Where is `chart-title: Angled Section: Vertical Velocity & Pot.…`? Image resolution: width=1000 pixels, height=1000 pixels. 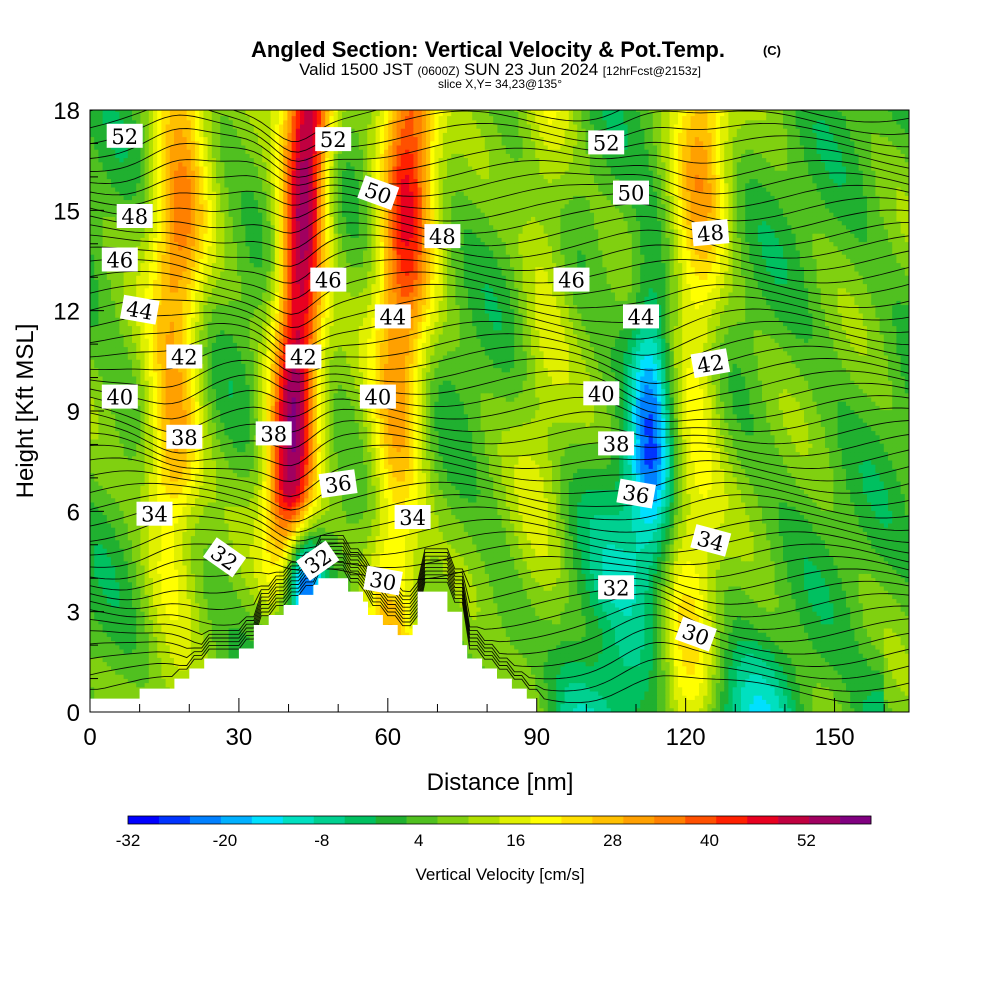
chart-title: Angled Section: Vertical Velocity & Pot.… is located at coordinates (488, 49).